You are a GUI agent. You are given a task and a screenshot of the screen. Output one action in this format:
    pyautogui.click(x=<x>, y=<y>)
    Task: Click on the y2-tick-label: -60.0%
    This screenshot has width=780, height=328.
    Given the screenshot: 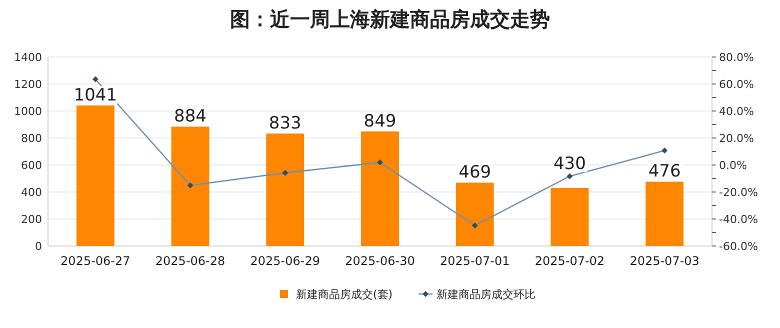 What is the action you would take?
    pyautogui.click(x=738, y=246)
    